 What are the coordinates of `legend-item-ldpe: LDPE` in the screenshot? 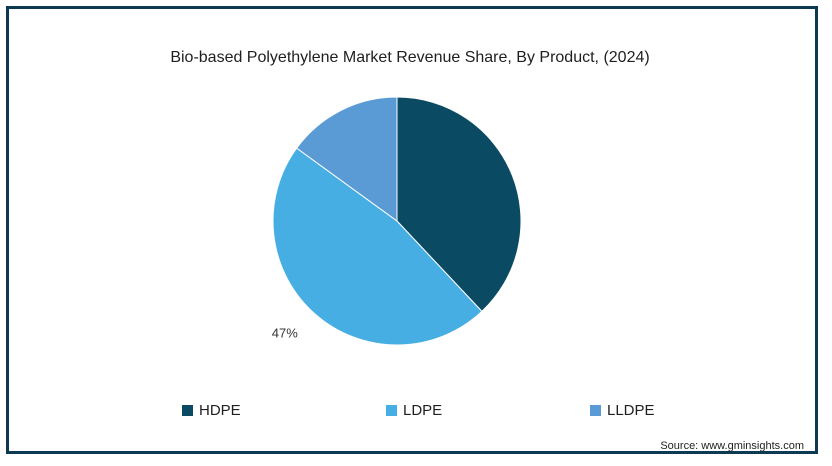 It's located at (414, 410).